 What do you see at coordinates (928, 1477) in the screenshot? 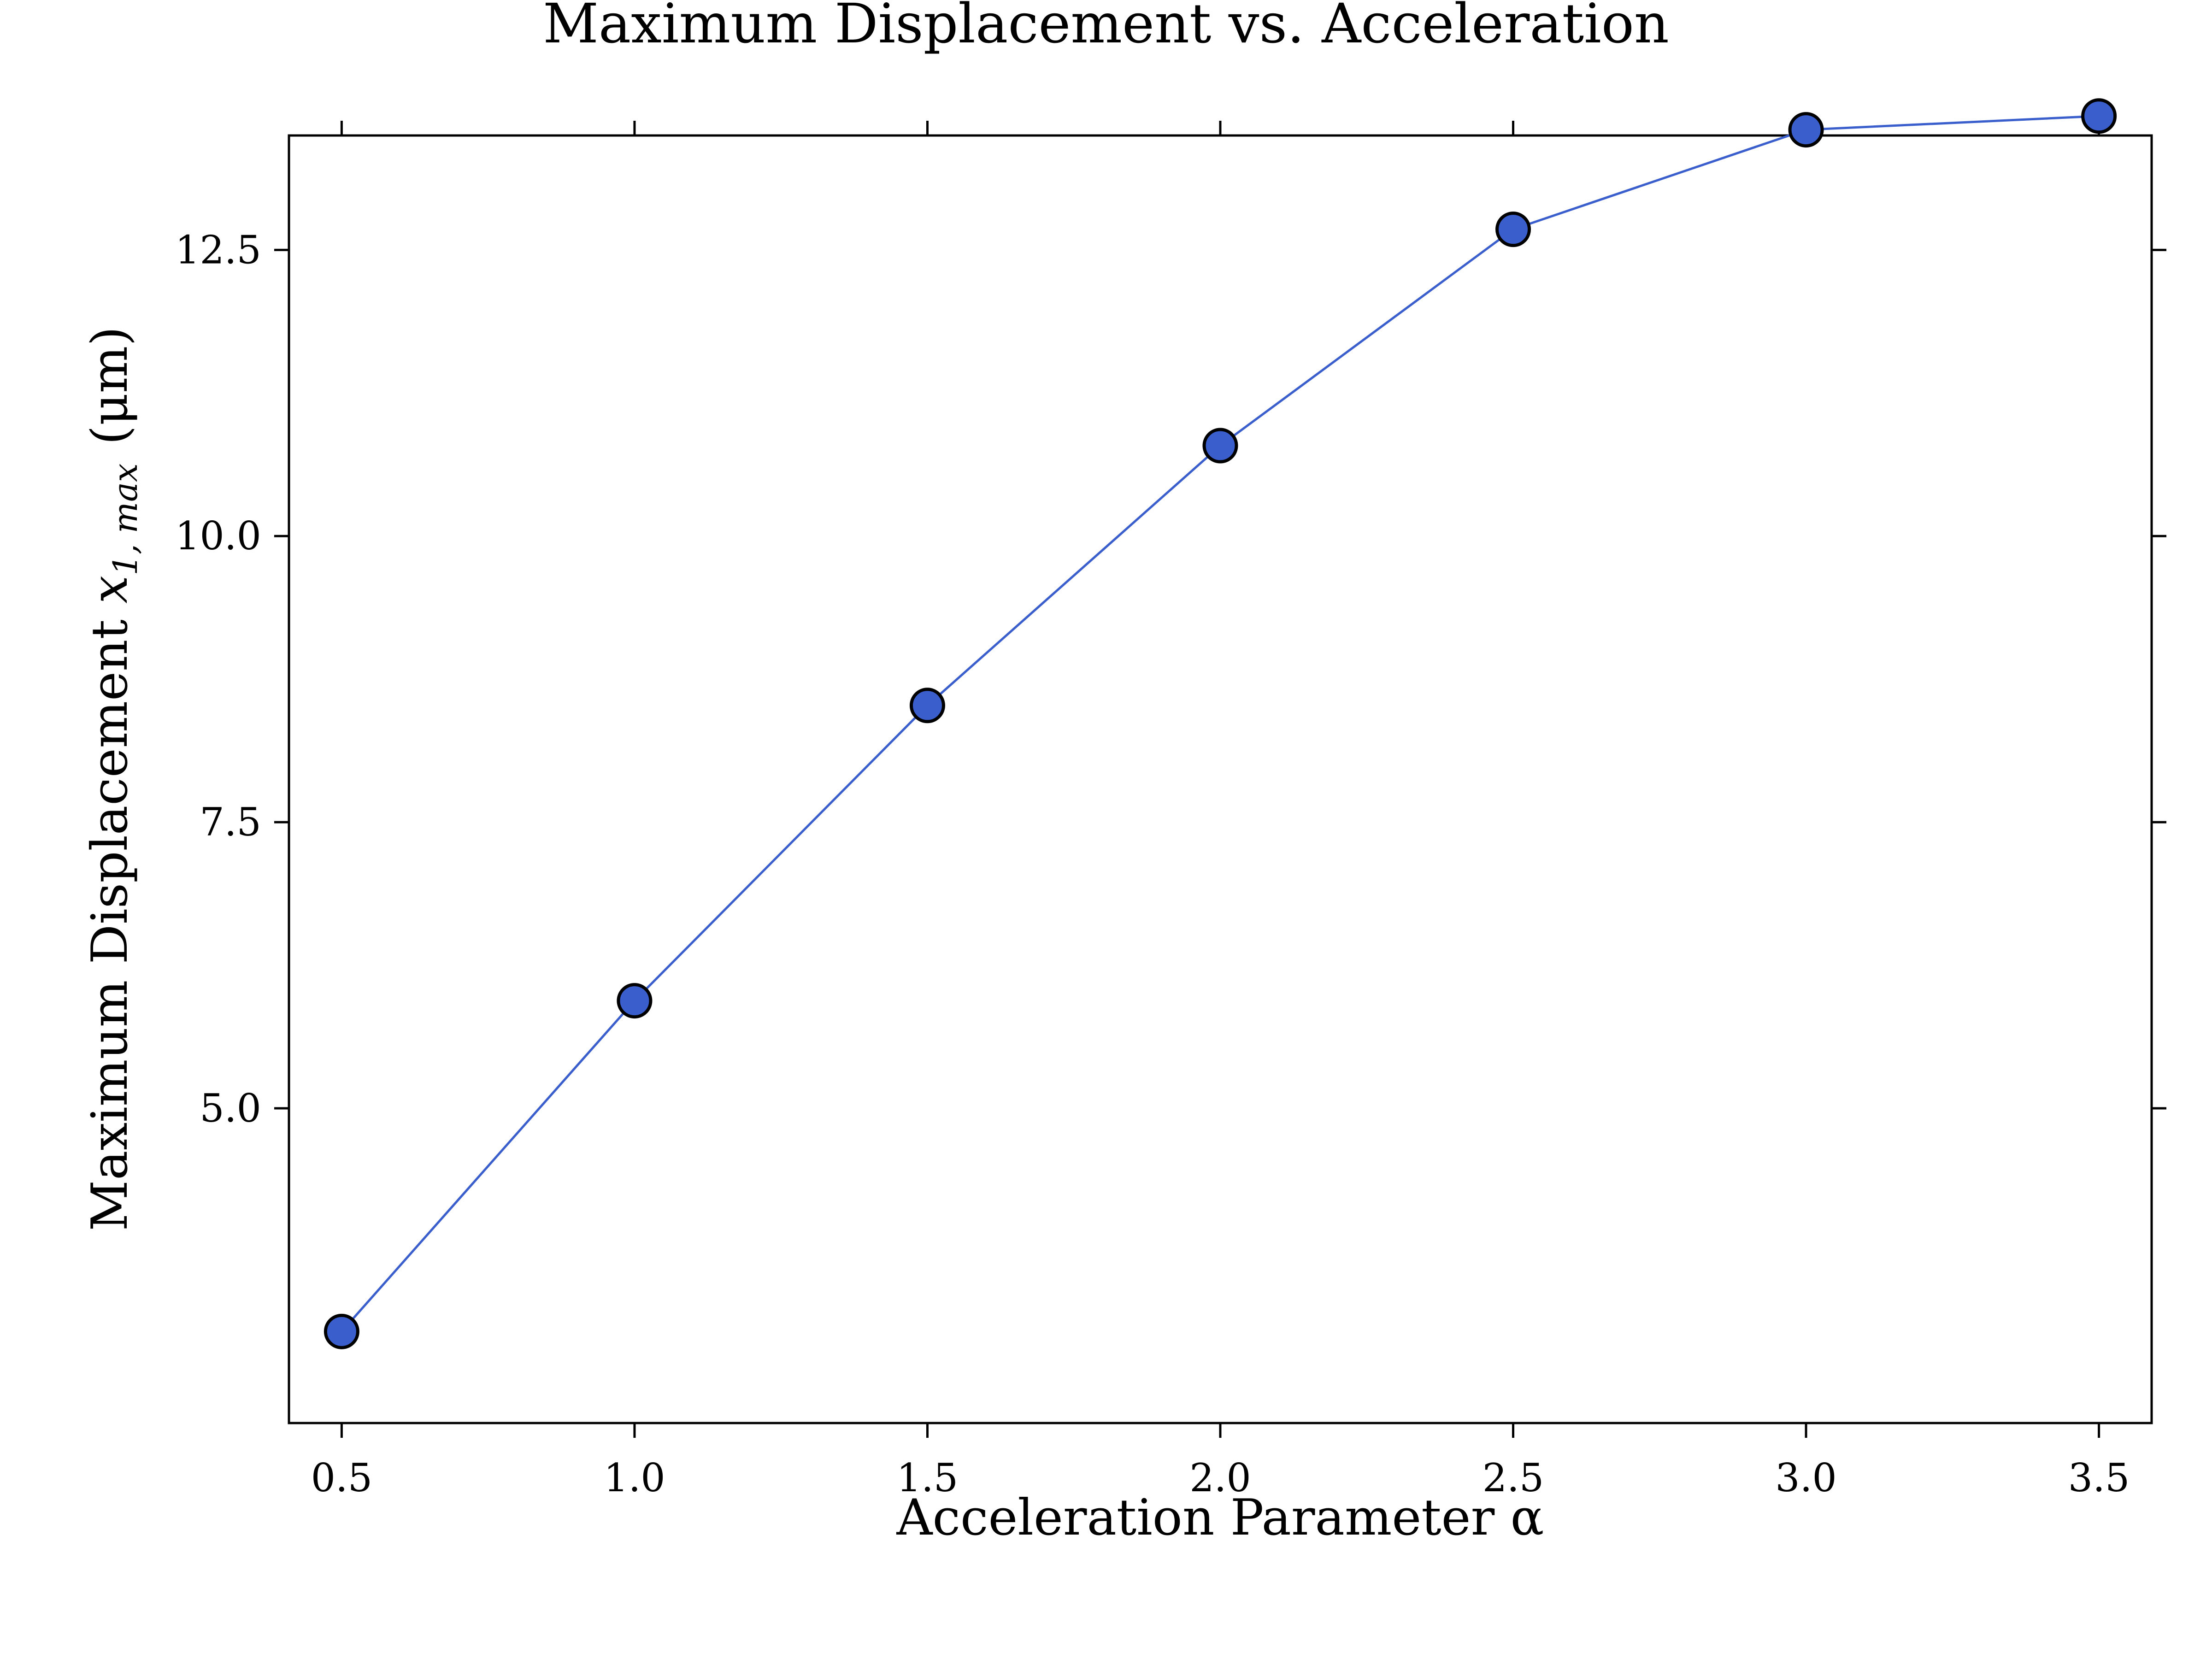
I see `x-tick-label: 1.5` at bounding box center [928, 1477].